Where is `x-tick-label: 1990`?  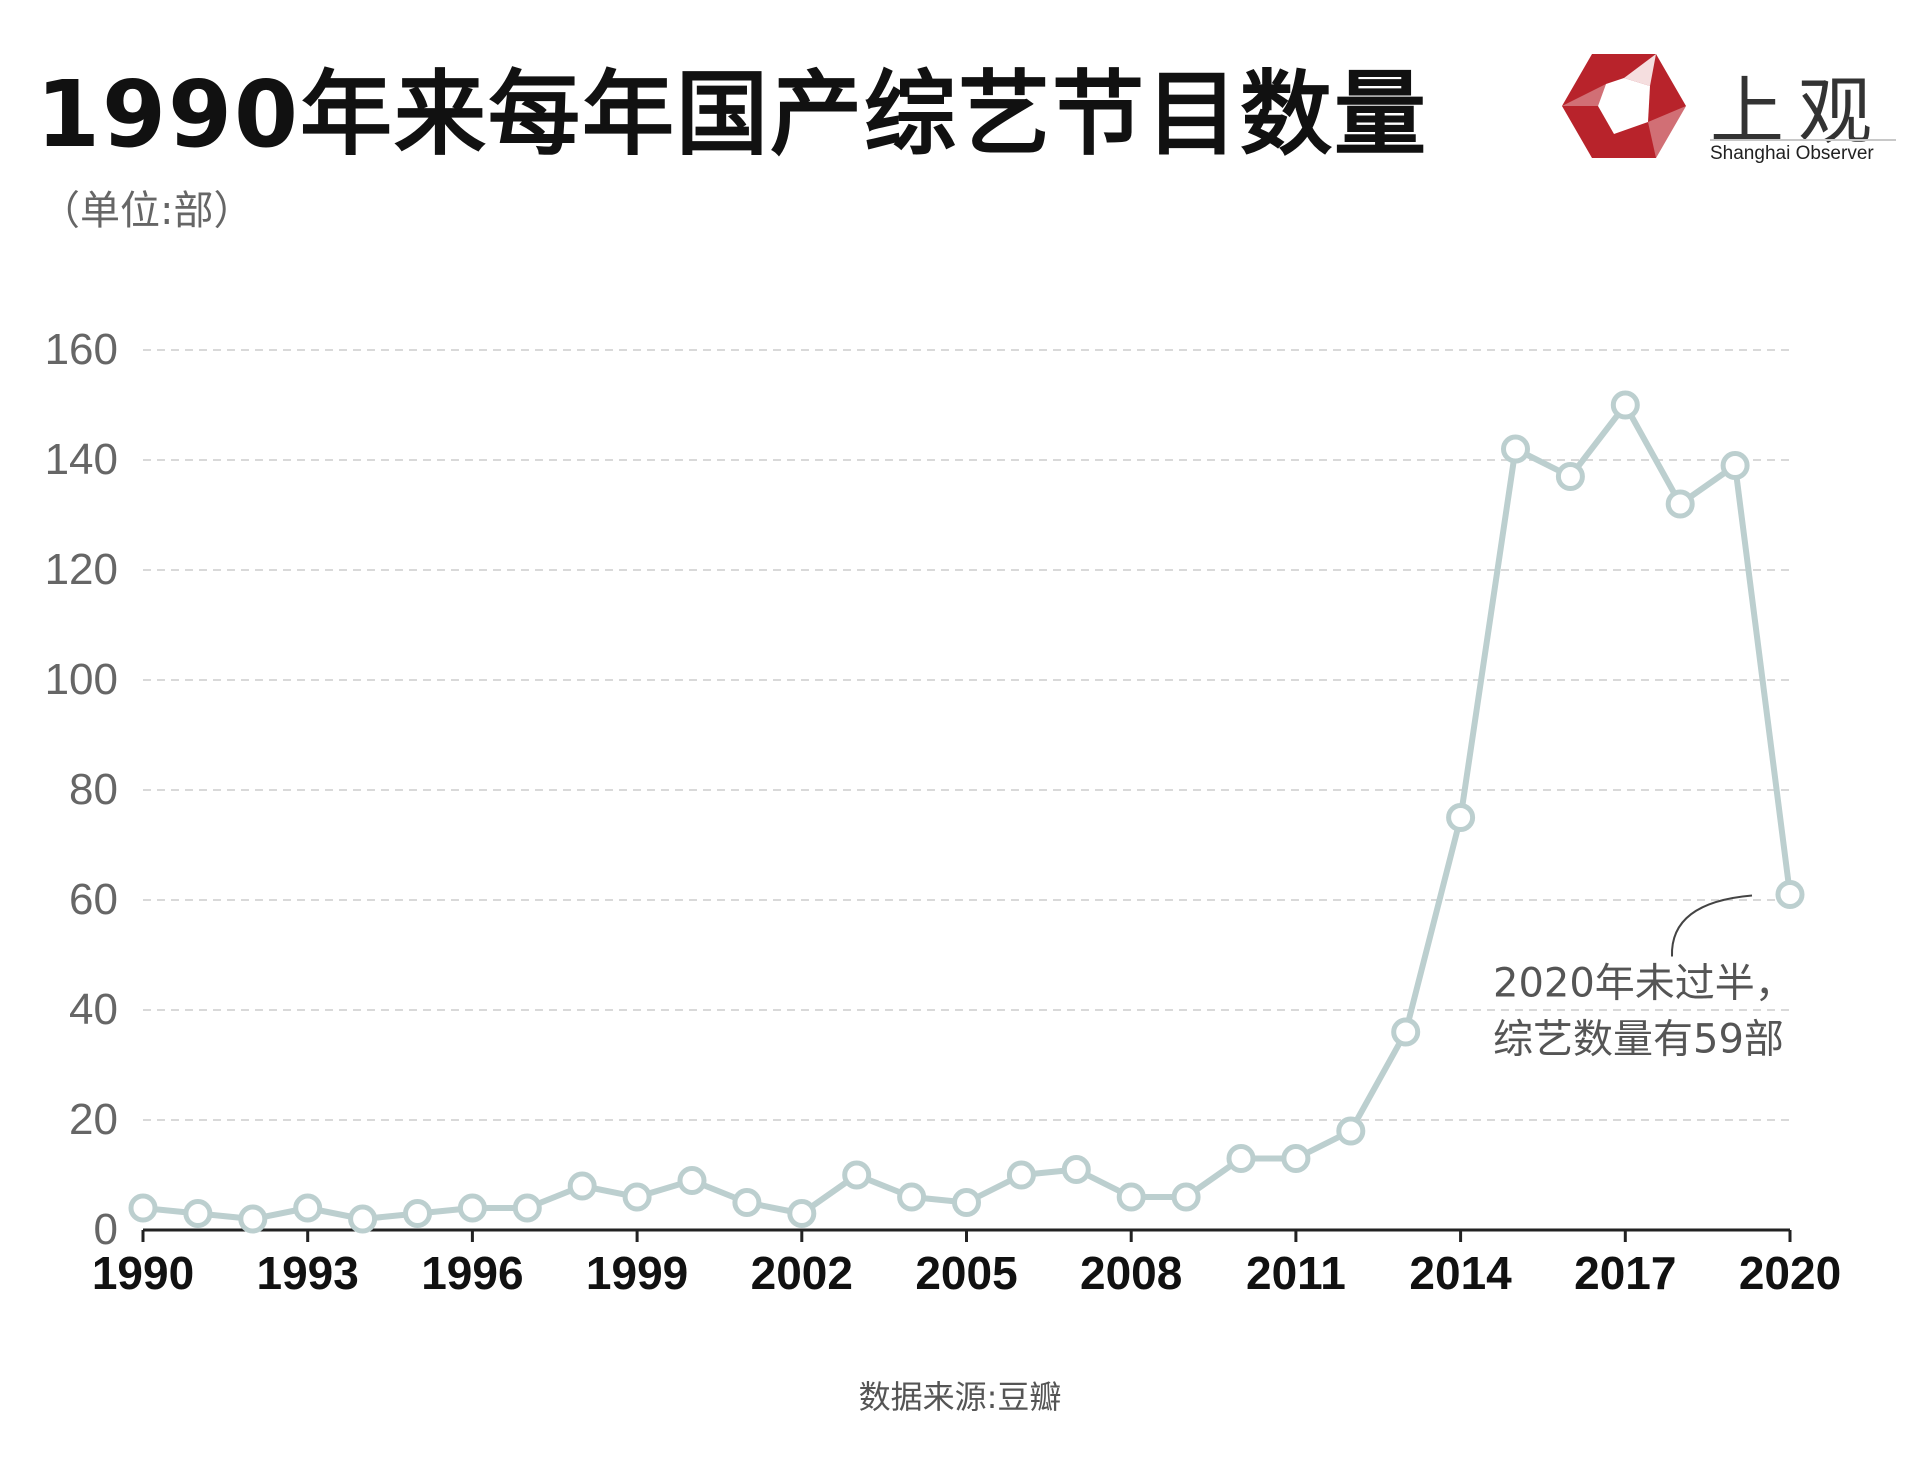 x-tick-label: 1990 is located at coordinates (143, 1273).